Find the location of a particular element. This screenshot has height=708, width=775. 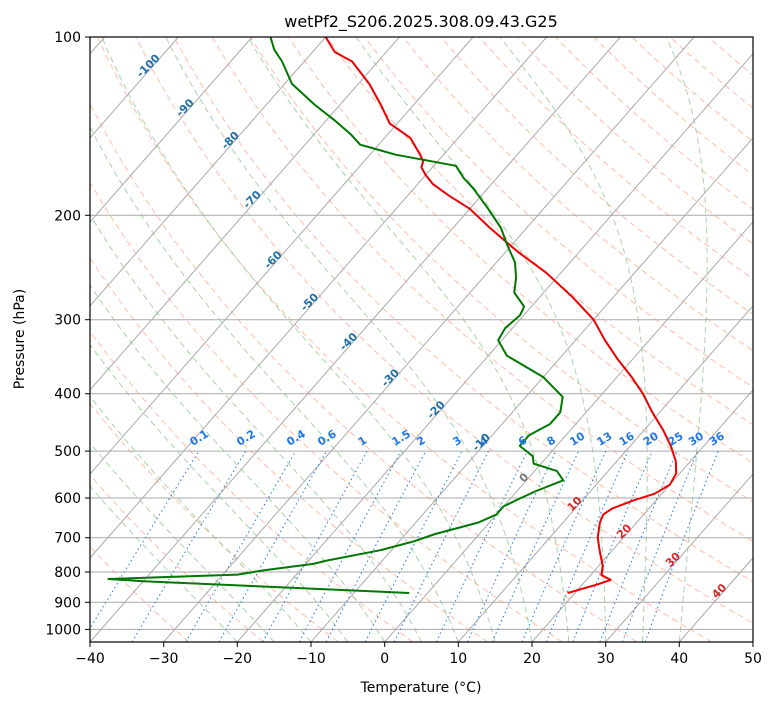

x-tick-label: −30 is located at coordinates (164, 659).